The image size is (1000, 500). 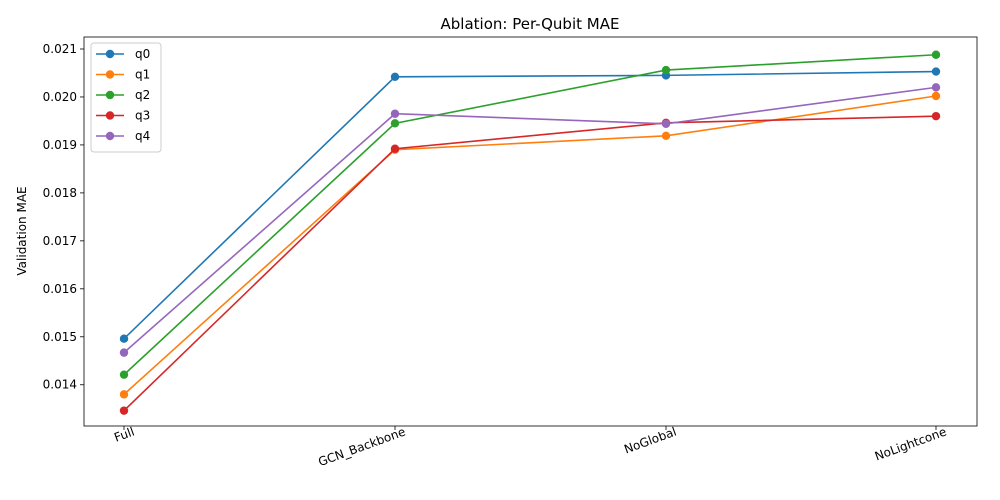 What do you see at coordinates (142, 95) in the screenshot?
I see `legend-label-q2: q2` at bounding box center [142, 95].